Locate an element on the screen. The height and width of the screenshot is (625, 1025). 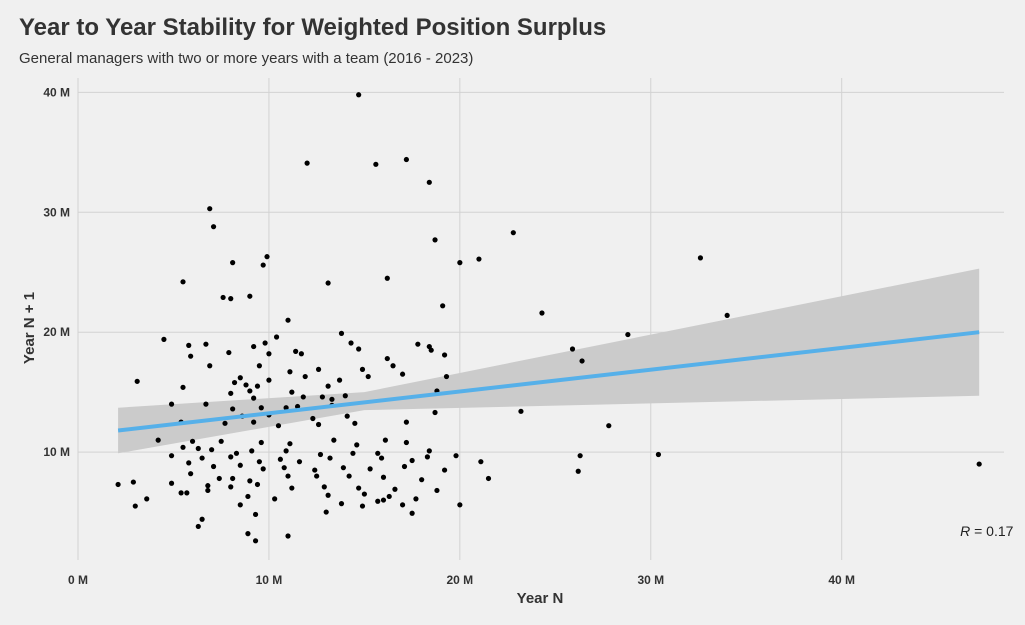
y-axis-title: Year N + 1 is located at coordinates (29, 328).